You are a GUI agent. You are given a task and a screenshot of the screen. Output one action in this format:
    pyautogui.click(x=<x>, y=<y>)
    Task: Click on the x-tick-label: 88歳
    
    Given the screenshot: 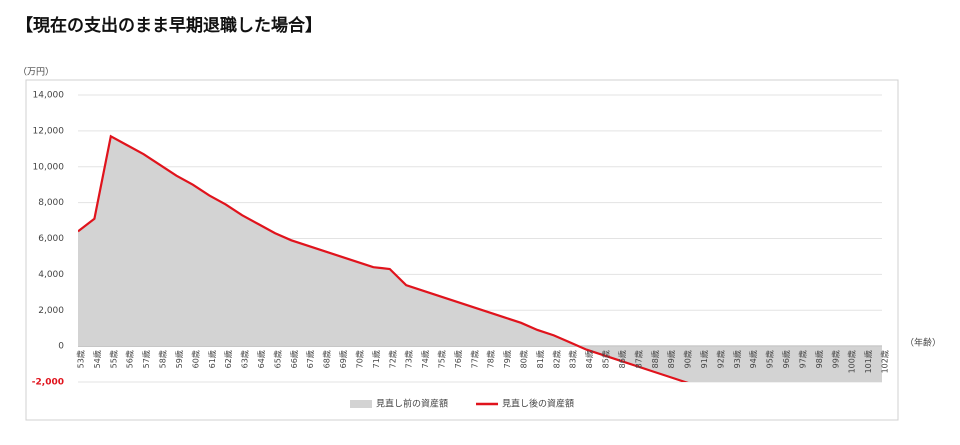 What is the action you would take?
    pyautogui.click(x=655, y=359)
    